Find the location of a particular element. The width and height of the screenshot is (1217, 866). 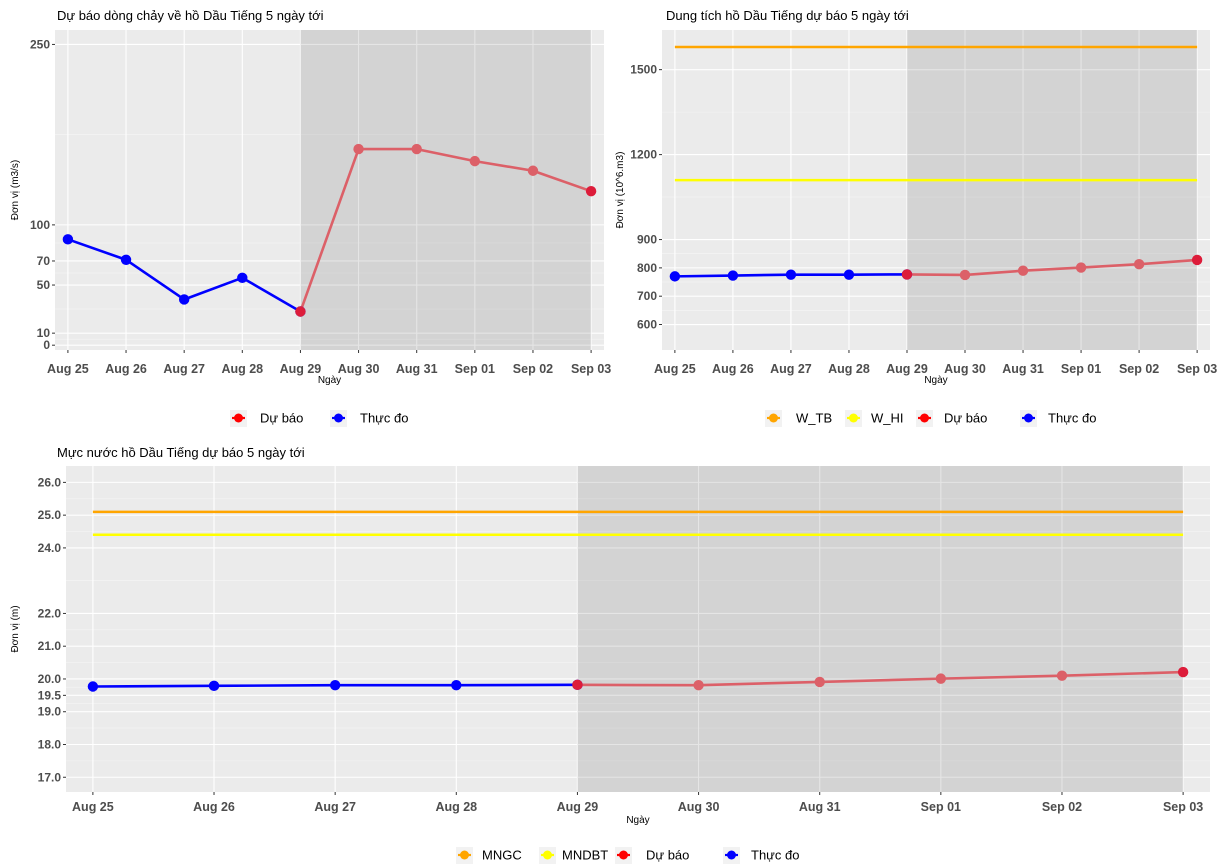

legend-label: Thực đo is located at coordinates (1072, 418).